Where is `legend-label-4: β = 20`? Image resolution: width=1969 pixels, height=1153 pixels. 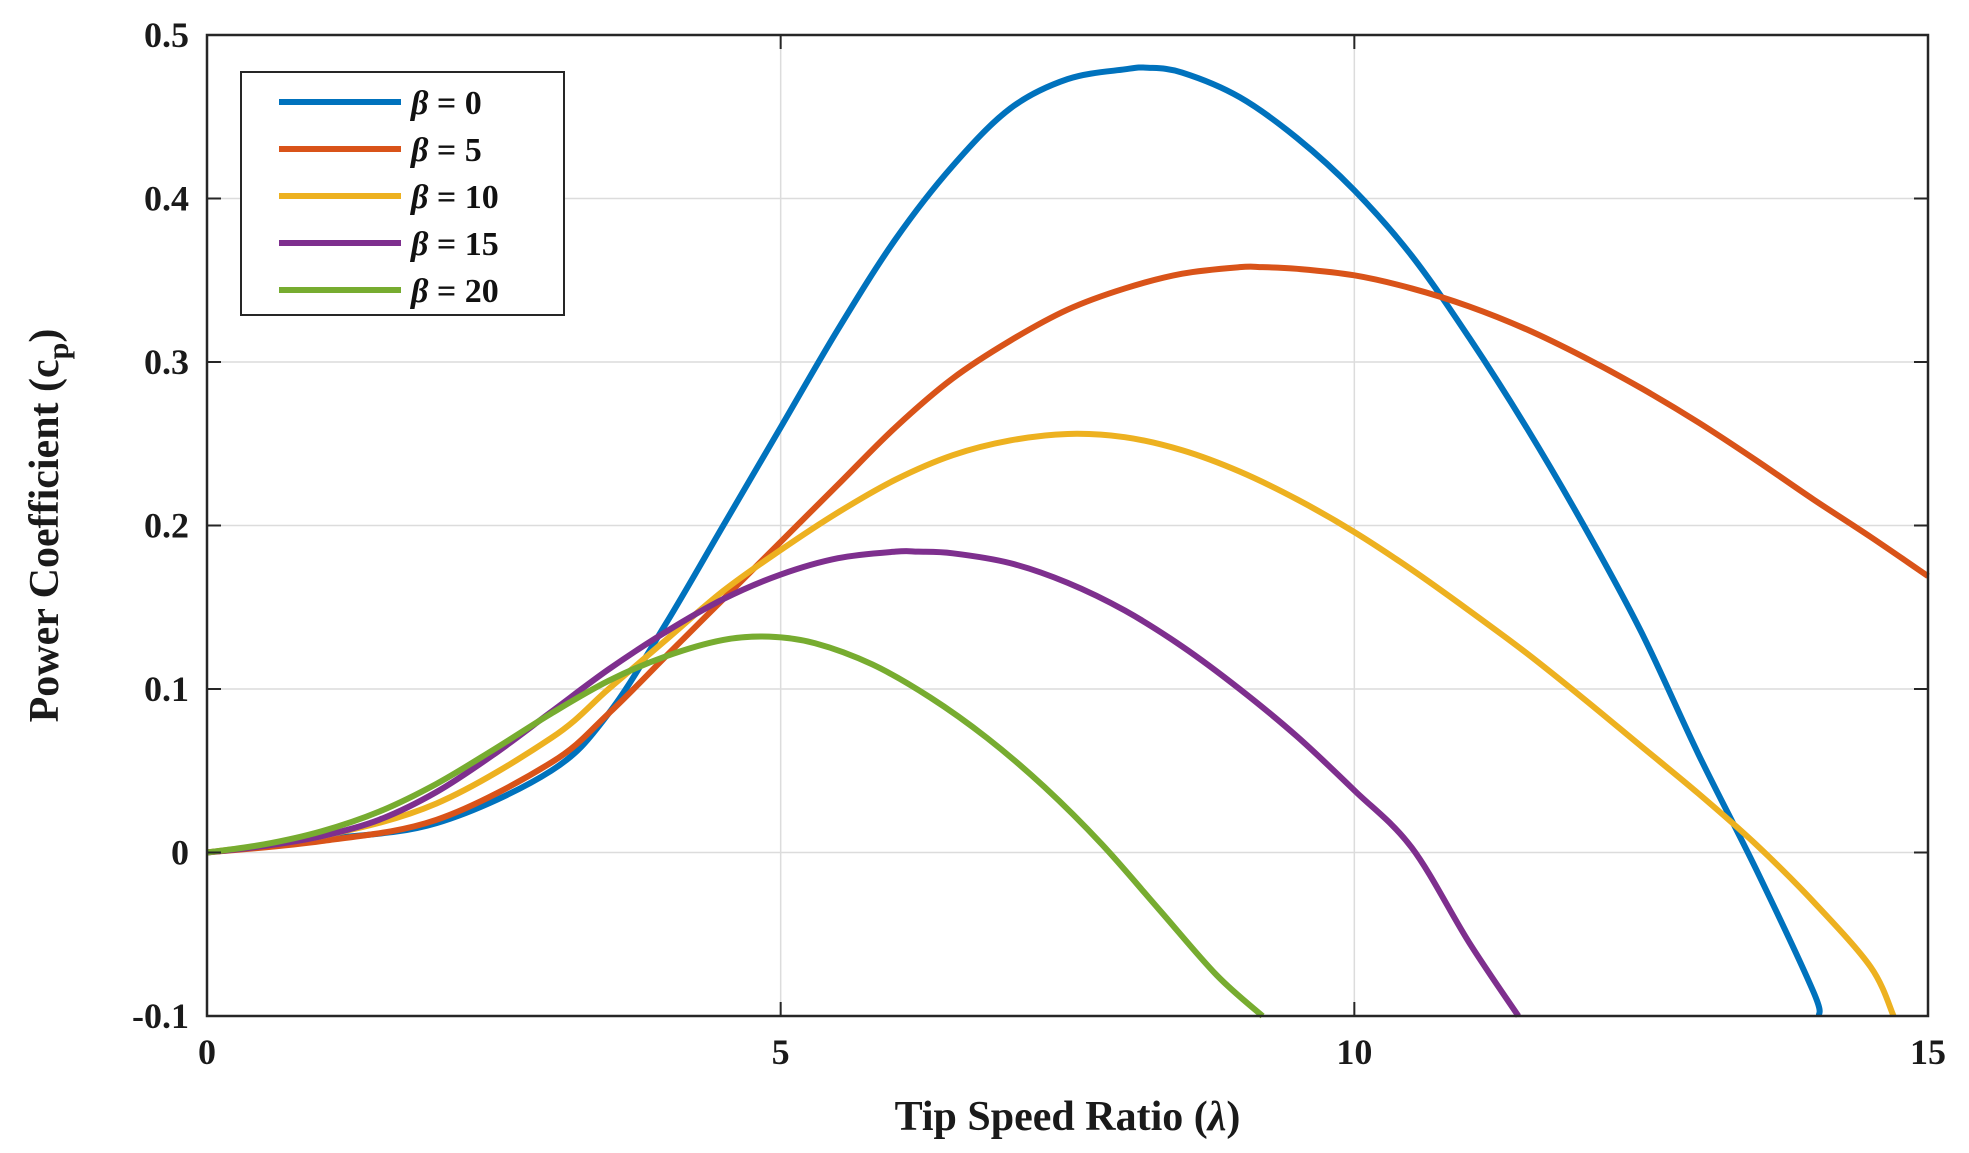
legend-label-4: β = 20 is located at coordinates (454, 291).